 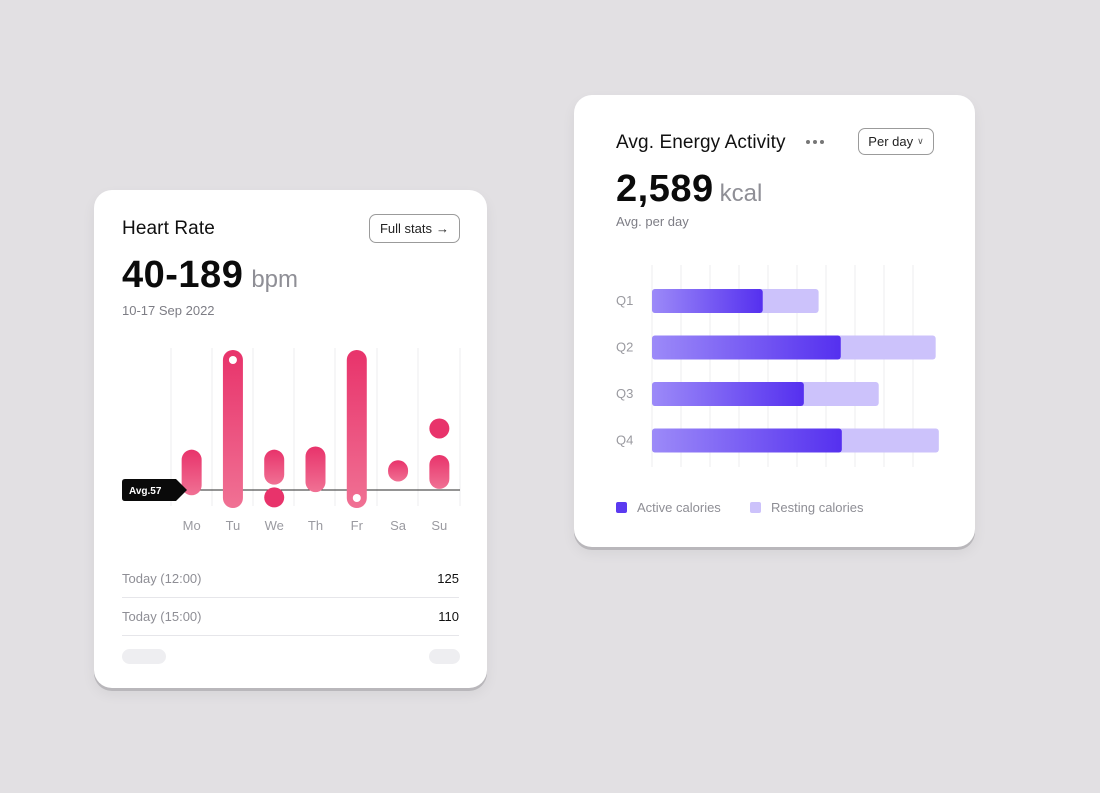 I want to click on x-tick-label: Th, so click(x=315, y=525).